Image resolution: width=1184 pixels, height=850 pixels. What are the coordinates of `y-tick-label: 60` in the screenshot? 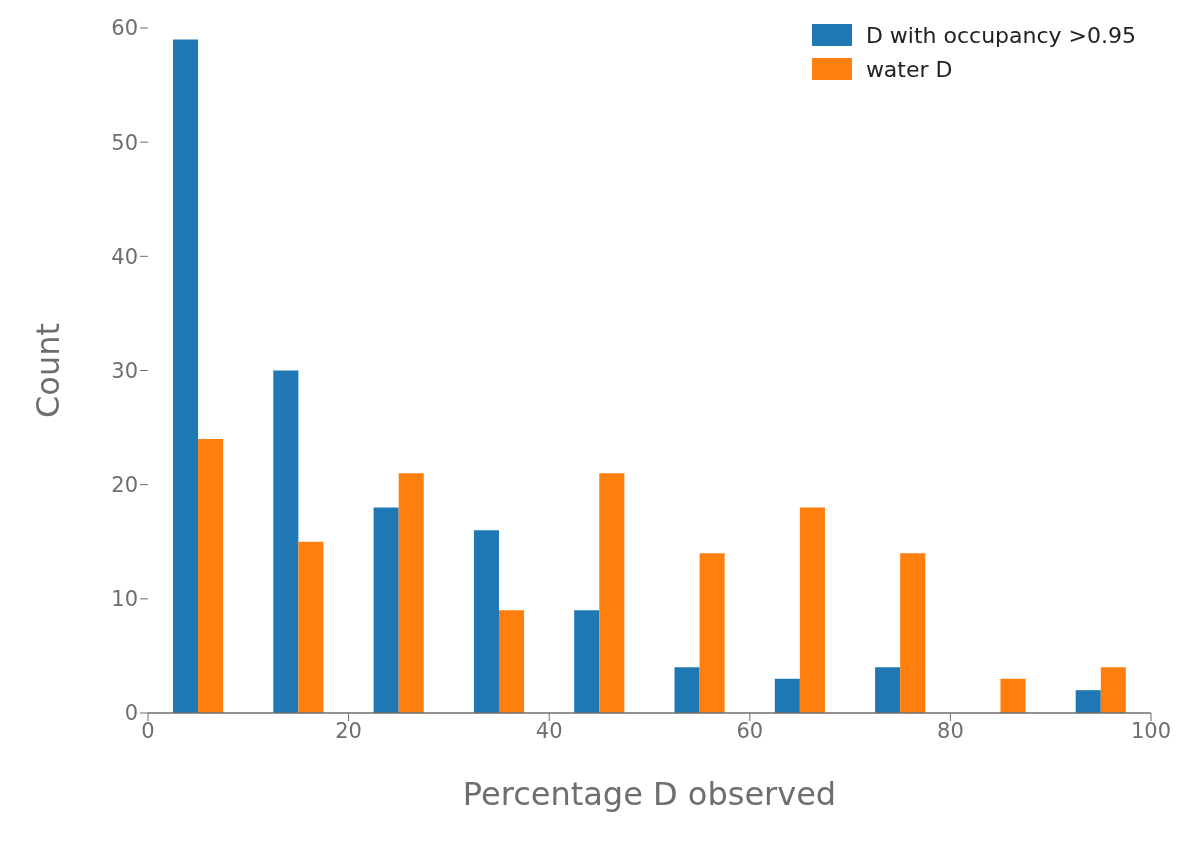 It's located at (124, 28).